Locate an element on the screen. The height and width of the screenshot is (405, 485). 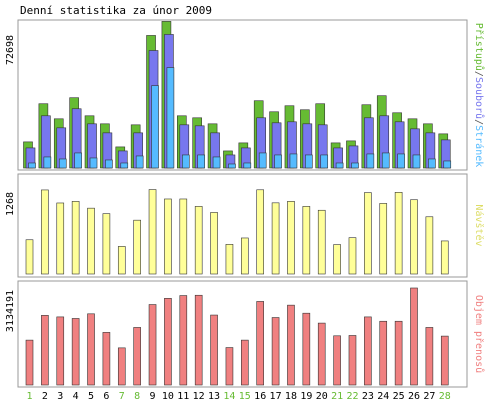
traffic-chart-y-max-label: 3134191 is located at coordinates (10, 311).